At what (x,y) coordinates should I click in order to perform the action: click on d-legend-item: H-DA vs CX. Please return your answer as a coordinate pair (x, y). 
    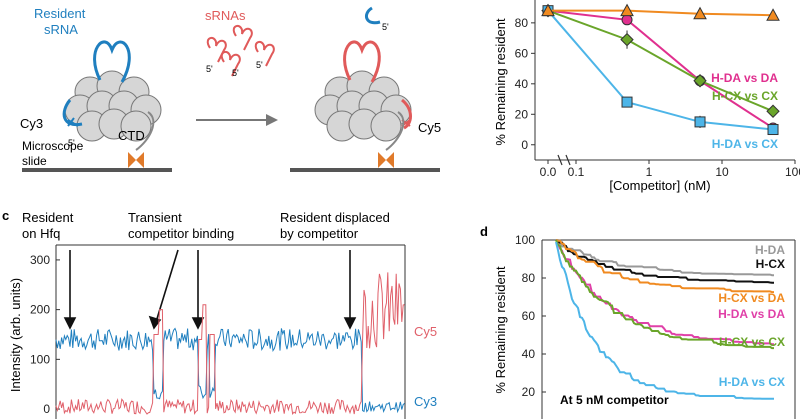
    Looking at the image, I should click on (752, 382).